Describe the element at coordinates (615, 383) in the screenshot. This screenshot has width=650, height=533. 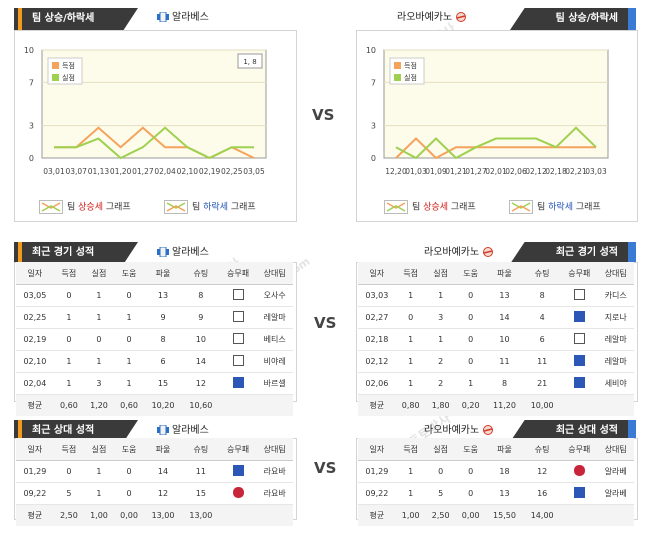
I see `table-cell: 세비야` at that location.